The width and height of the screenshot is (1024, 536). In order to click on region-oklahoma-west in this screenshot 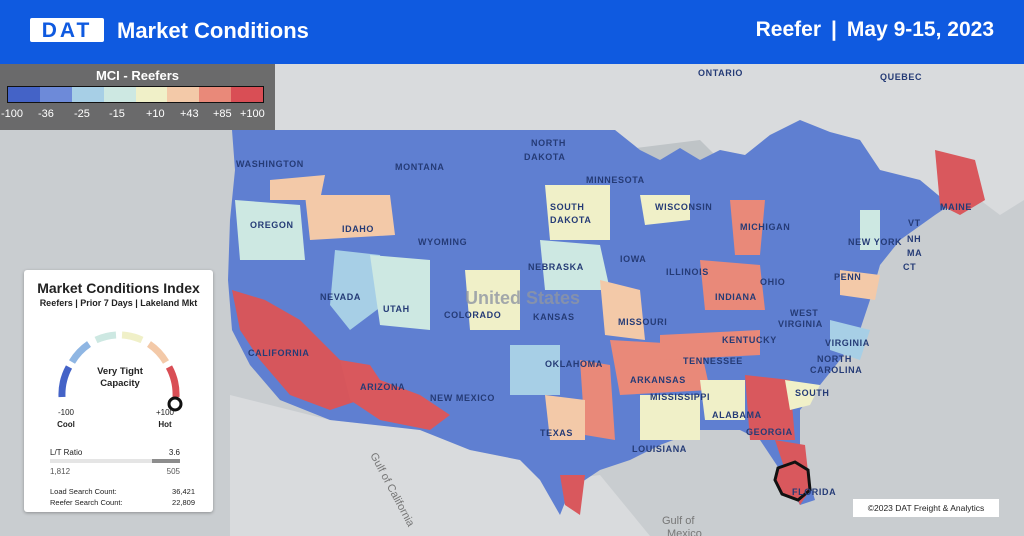, I will do `click(535, 370)`.